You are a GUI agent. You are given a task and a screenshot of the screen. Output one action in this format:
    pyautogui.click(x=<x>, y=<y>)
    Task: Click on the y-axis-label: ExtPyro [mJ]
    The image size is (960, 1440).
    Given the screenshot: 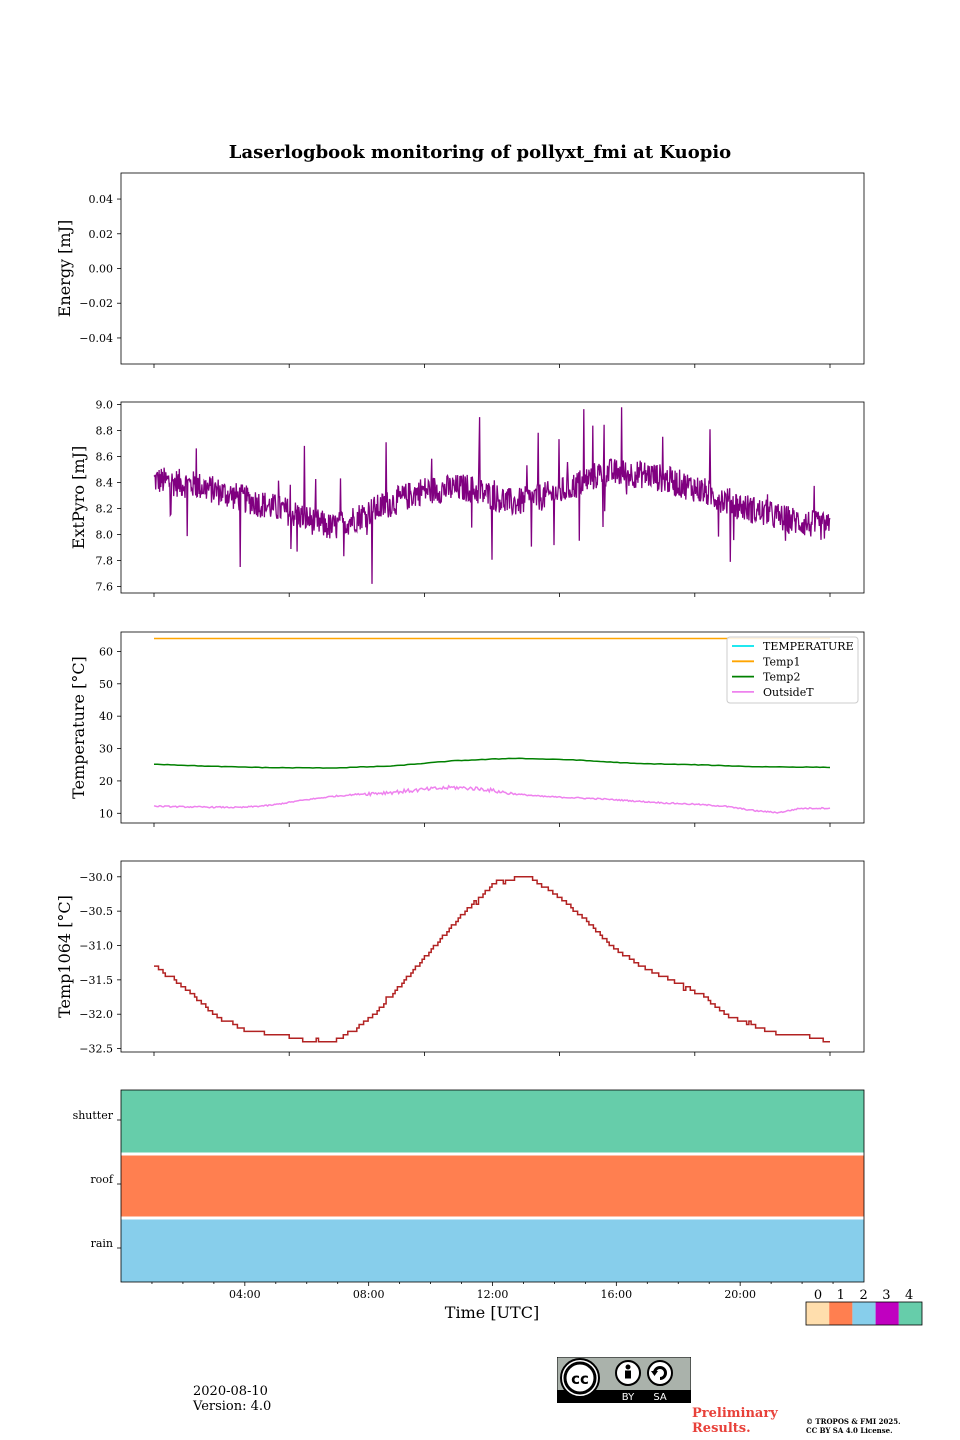 What is the action you would take?
    pyautogui.click(x=78, y=497)
    